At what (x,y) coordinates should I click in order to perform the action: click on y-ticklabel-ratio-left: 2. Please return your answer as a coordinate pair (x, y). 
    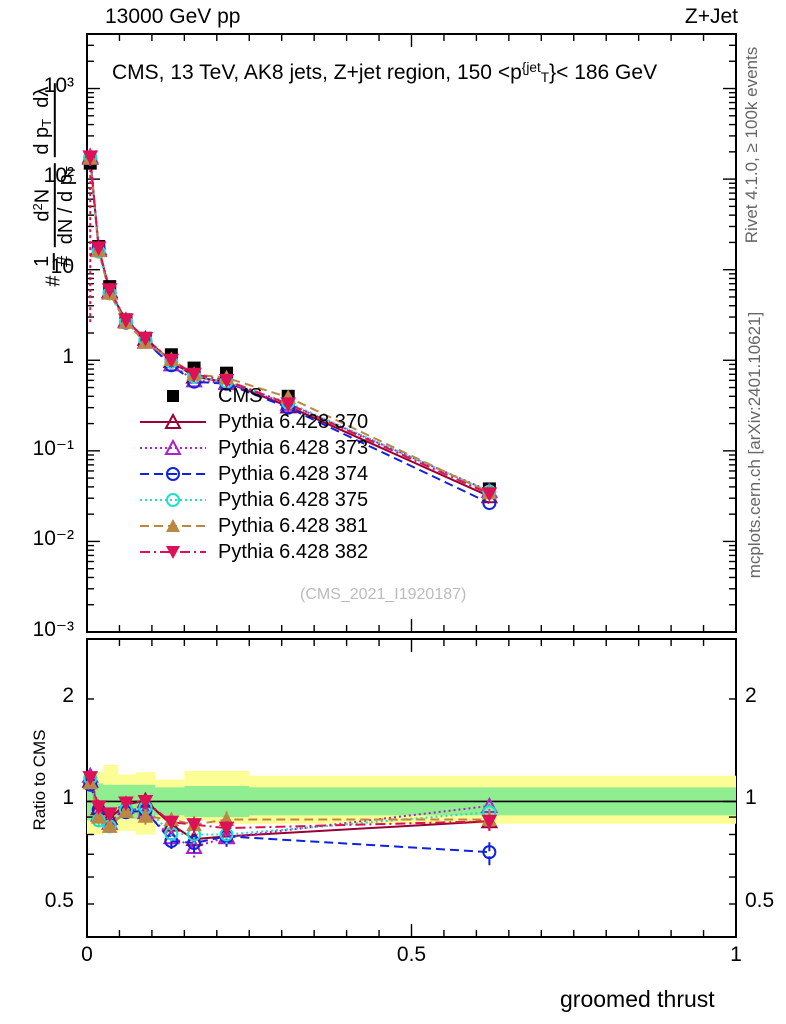
    Looking at the image, I should click on (68, 695).